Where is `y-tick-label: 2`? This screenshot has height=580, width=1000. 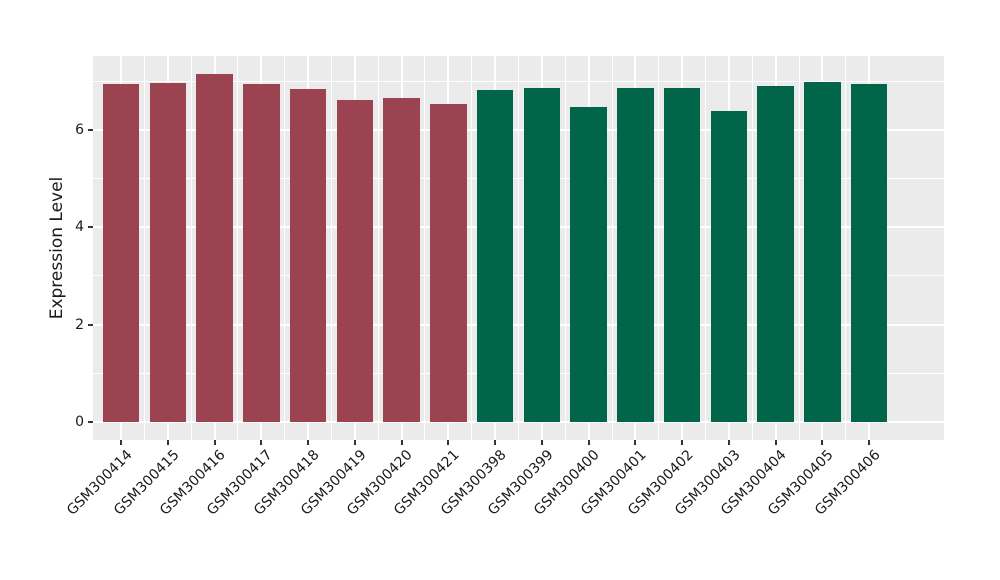
y-tick-label: 2 is located at coordinates (79, 324).